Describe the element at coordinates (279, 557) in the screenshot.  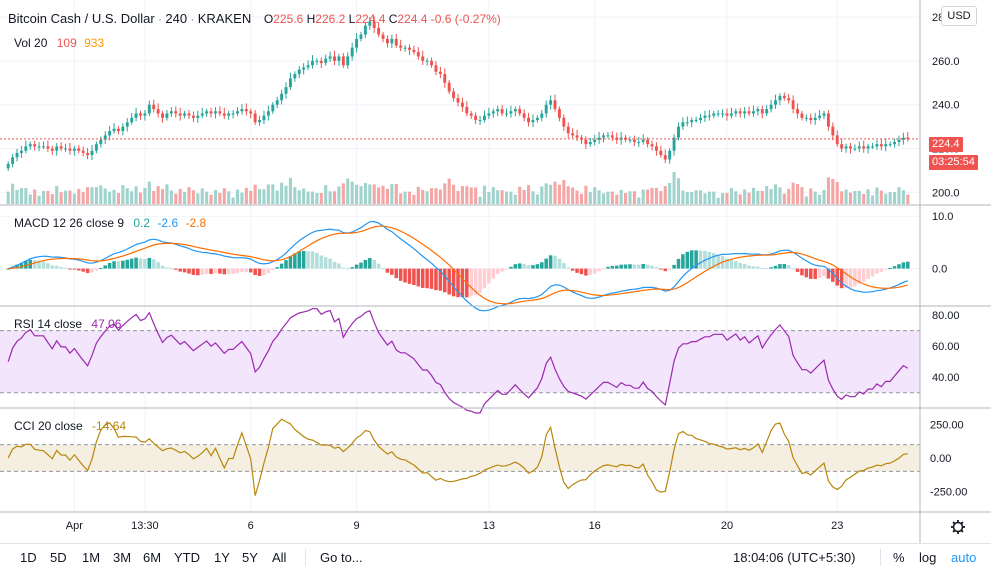
I see `range-all-button: All` at that location.